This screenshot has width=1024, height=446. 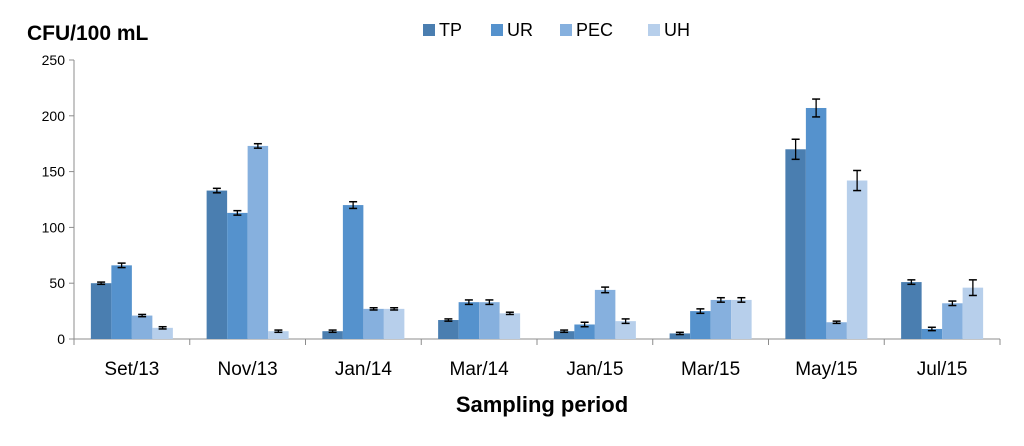 I want to click on legend: TP UR PEC UH, so click(x=556, y=30).